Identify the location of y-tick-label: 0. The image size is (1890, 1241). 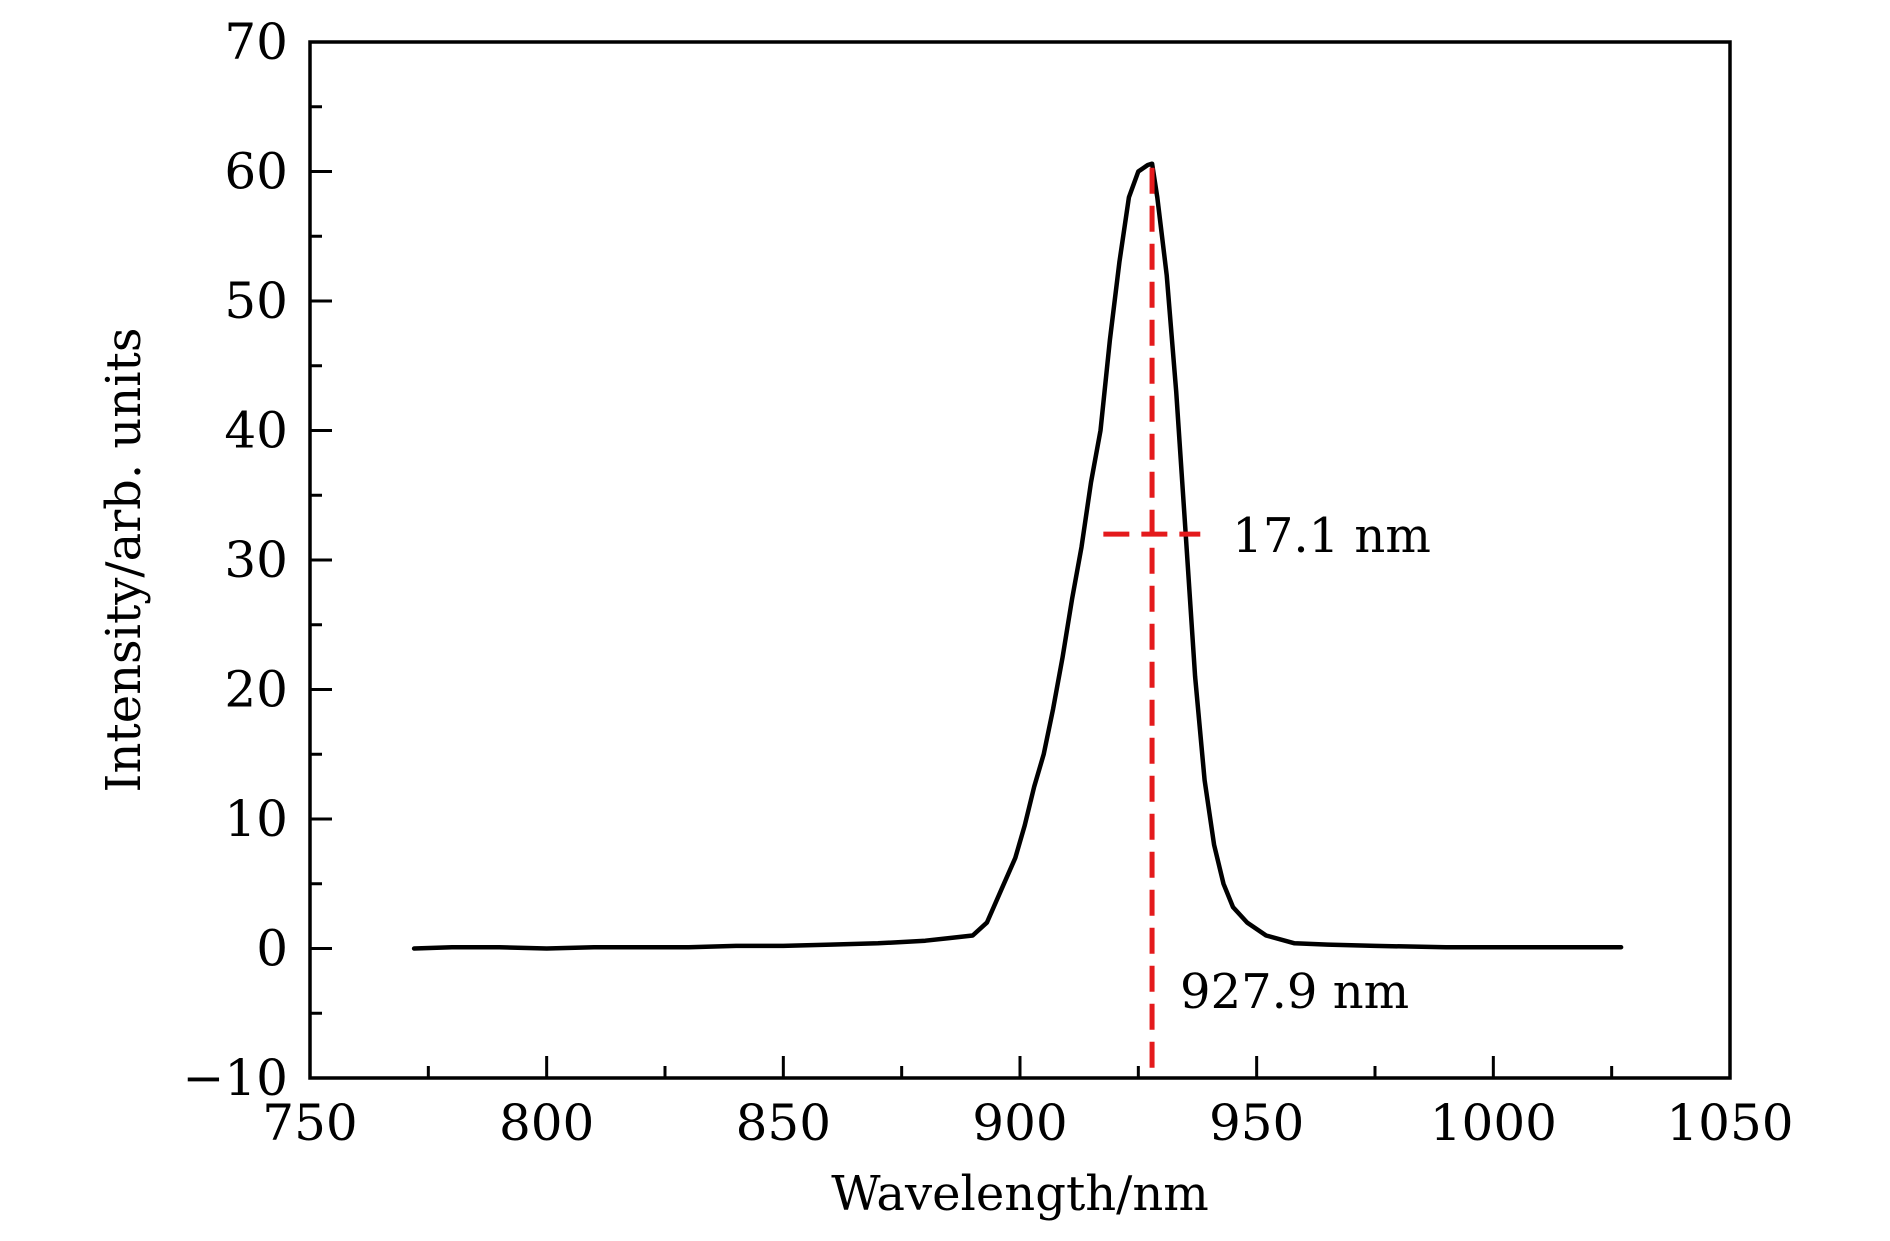
(272, 949).